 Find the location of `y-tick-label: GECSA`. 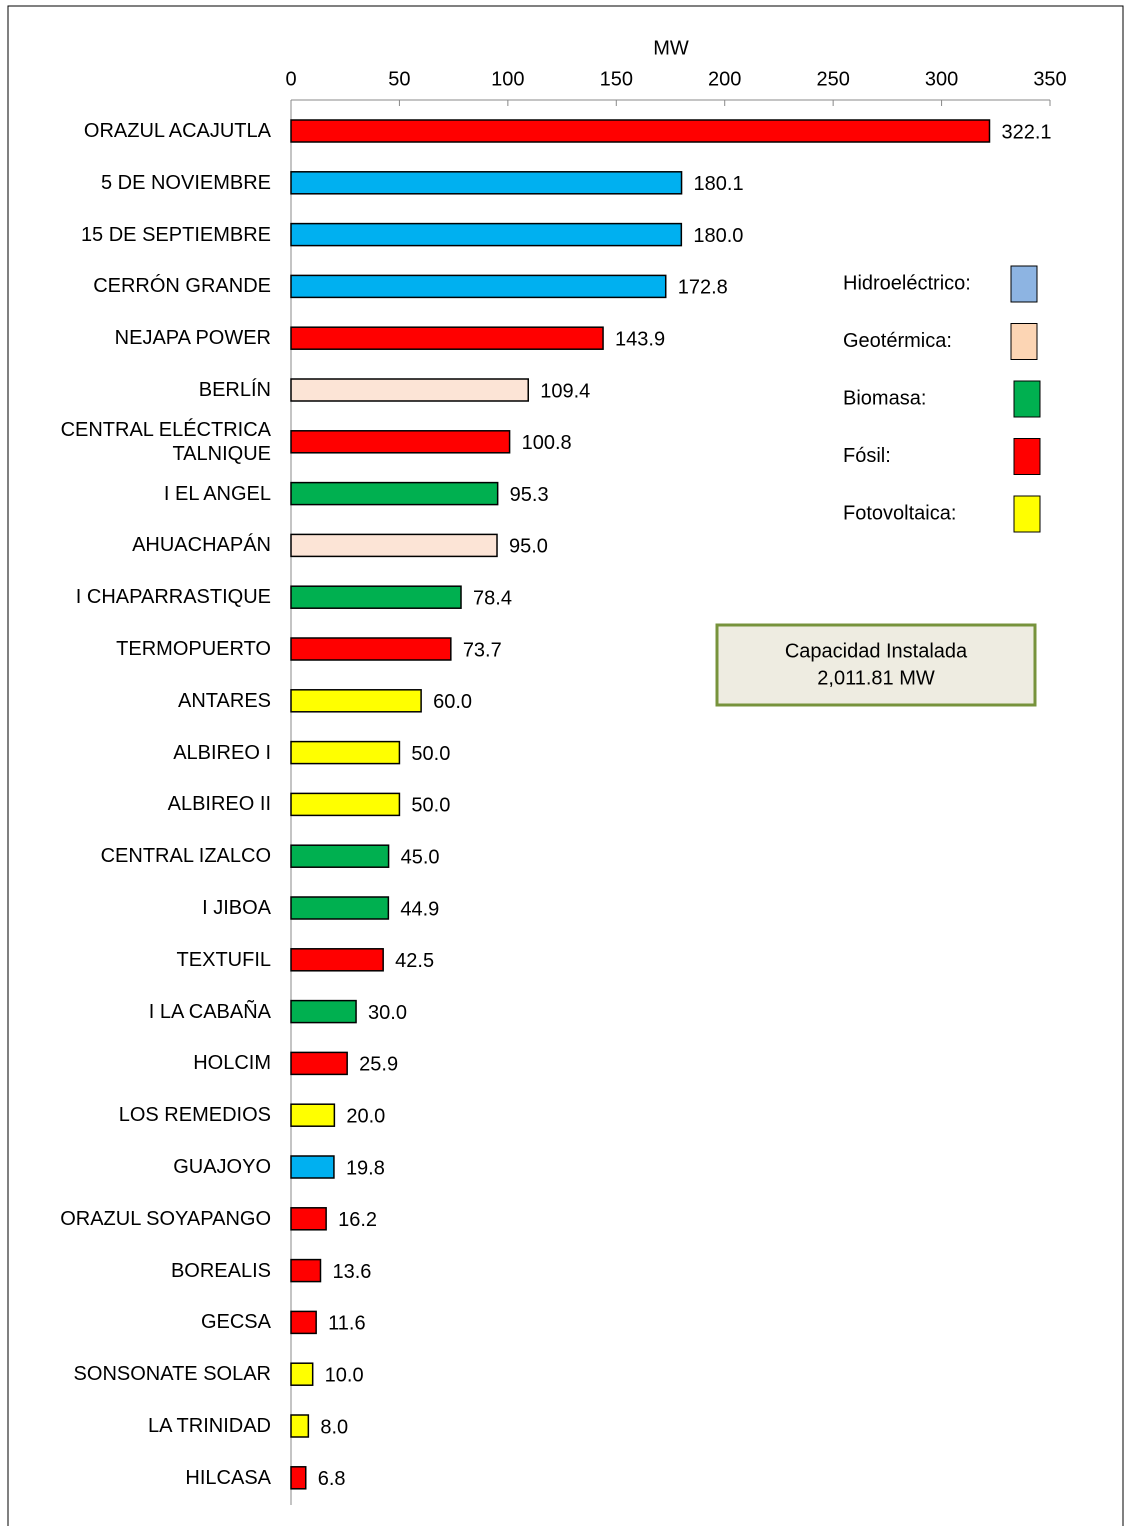

y-tick-label: GECSA is located at coordinates (235, 1322).